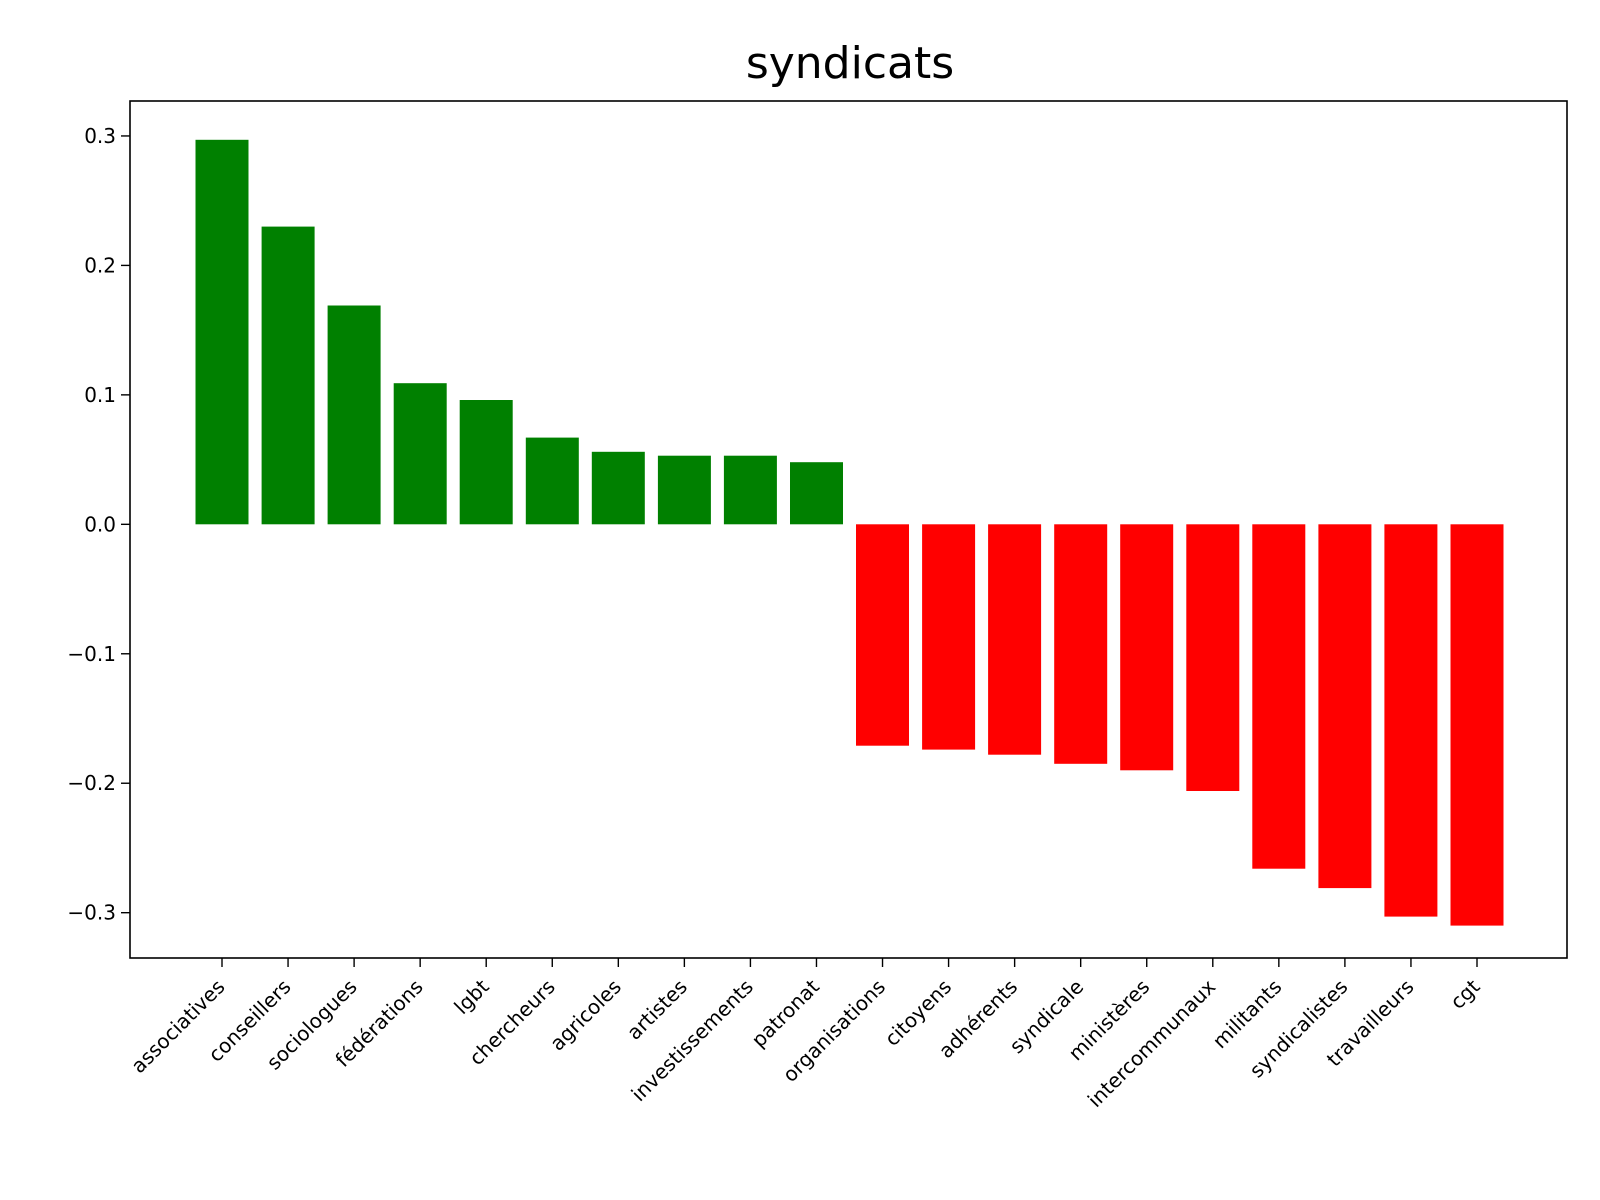 This screenshot has height=1200, width=1600. Describe the element at coordinates (100, 395) in the screenshot. I see `y-tick-label: 0.1` at that location.